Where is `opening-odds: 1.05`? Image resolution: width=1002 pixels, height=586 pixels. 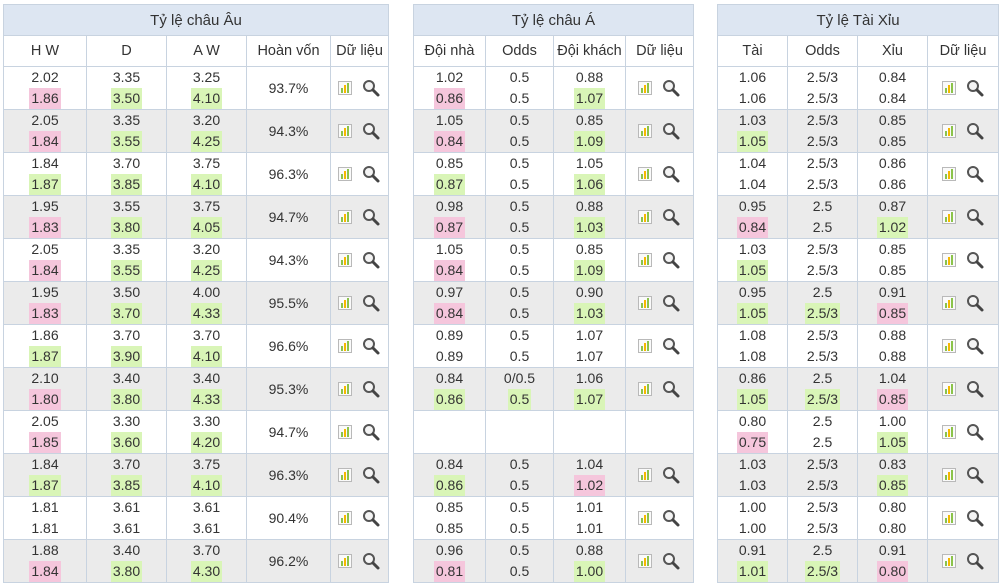 opening-odds: 1.05 is located at coordinates (449, 120).